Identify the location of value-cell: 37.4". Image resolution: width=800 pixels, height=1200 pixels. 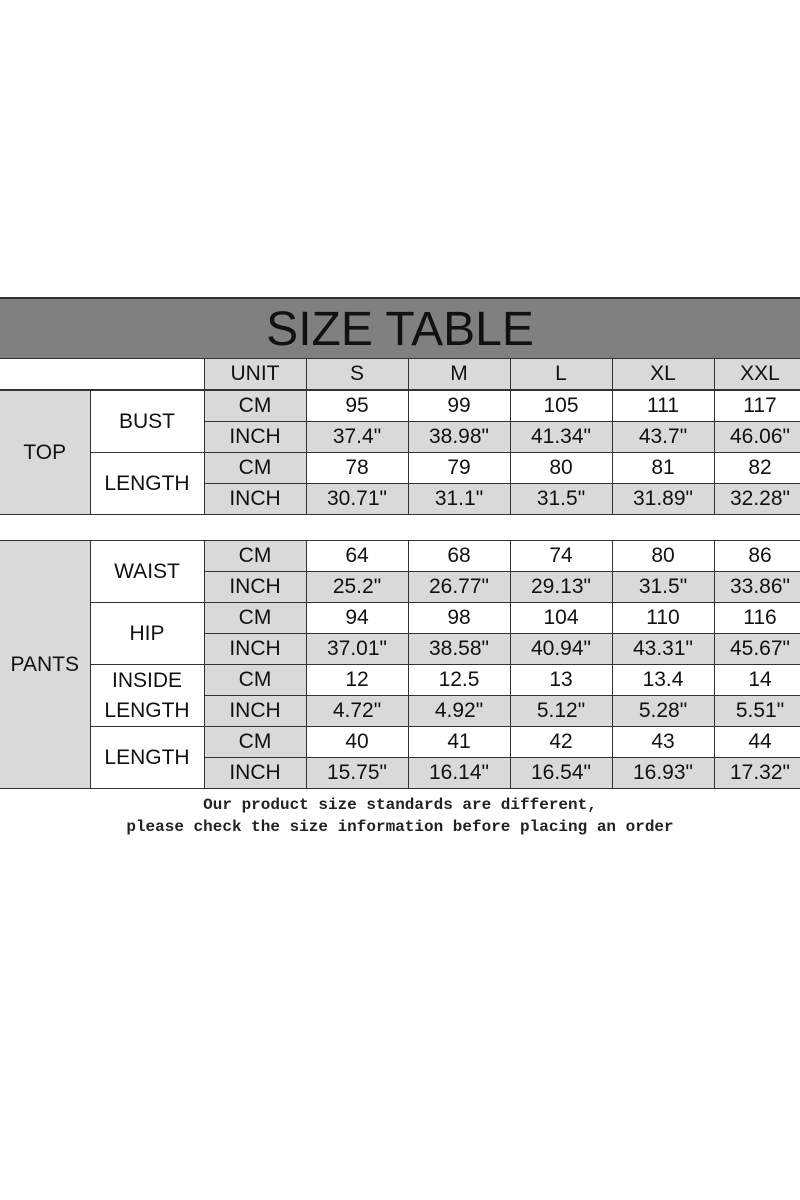
(357, 437).